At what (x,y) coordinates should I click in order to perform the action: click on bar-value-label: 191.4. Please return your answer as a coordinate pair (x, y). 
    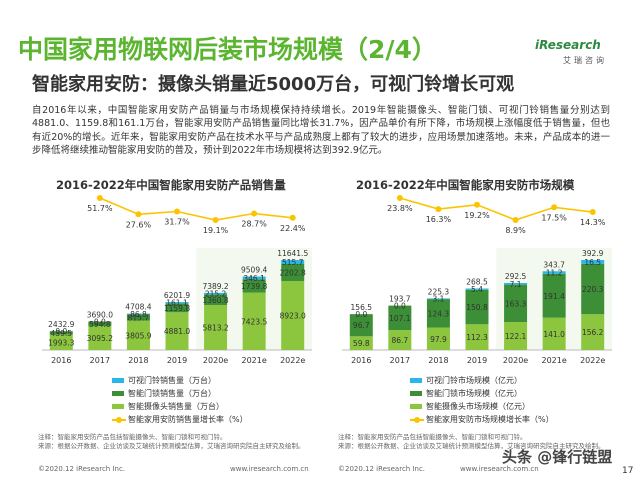
    Looking at the image, I should click on (554, 296).